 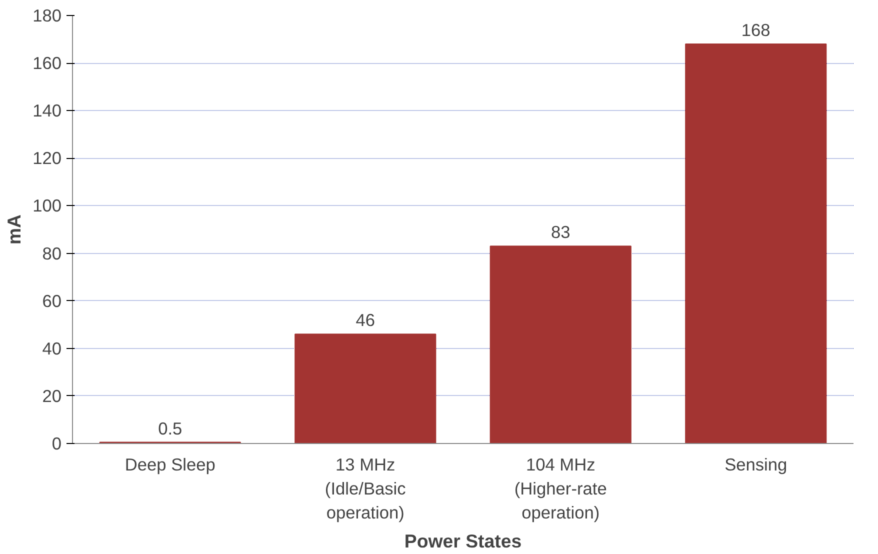 I want to click on x-tick-label: Sensing, so click(x=756, y=464).